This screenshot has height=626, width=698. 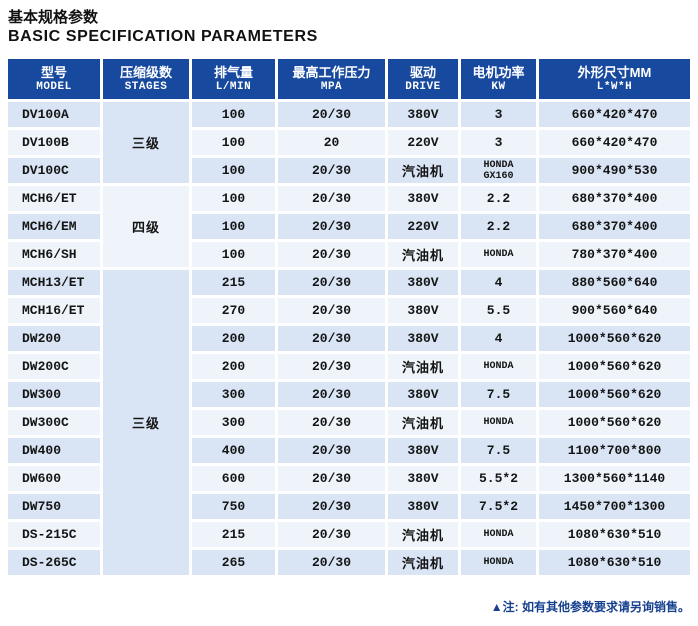 What do you see at coordinates (498, 506) in the screenshot?
I see `cell-kw: 7.5*2` at bounding box center [498, 506].